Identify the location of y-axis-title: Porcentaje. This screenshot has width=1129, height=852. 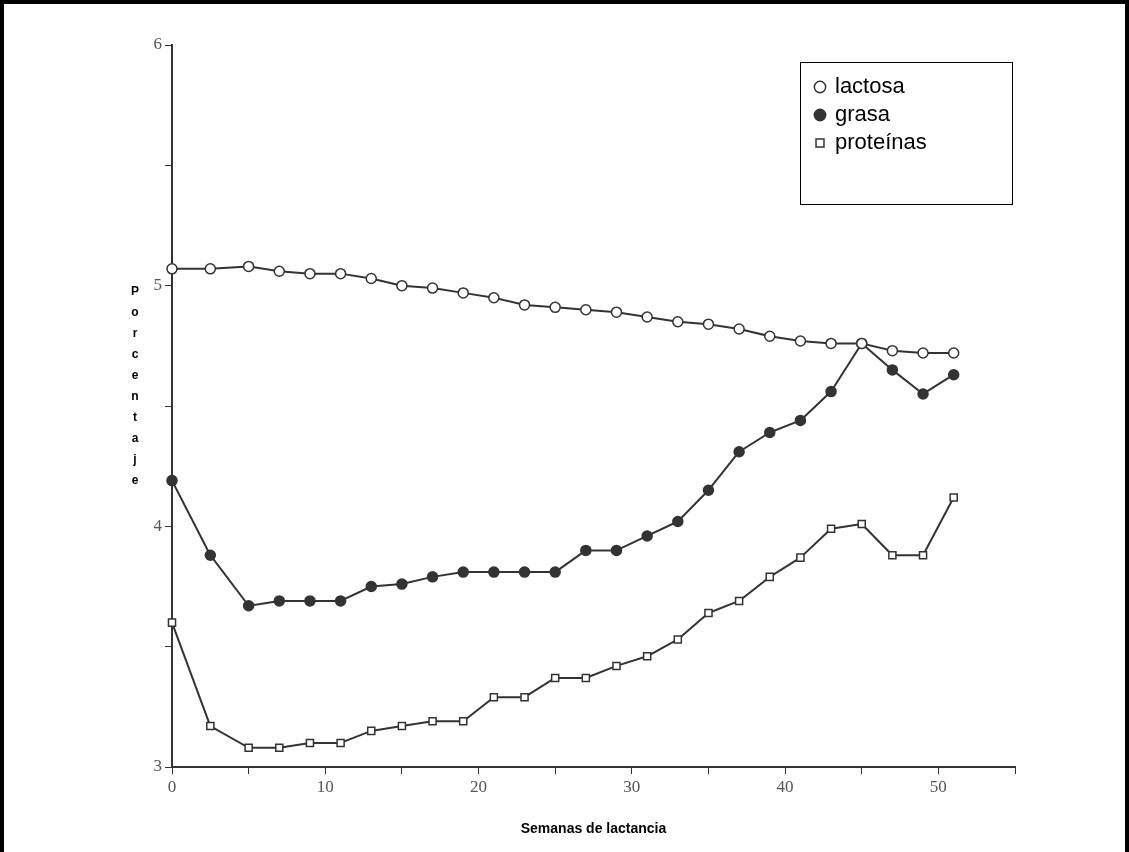
(135, 389).